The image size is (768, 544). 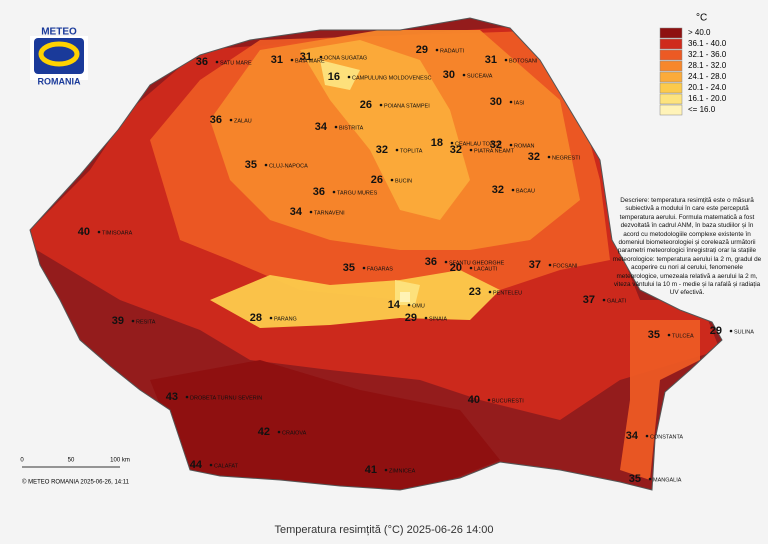 I want to click on station-value: 40, so click(x=474, y=400).